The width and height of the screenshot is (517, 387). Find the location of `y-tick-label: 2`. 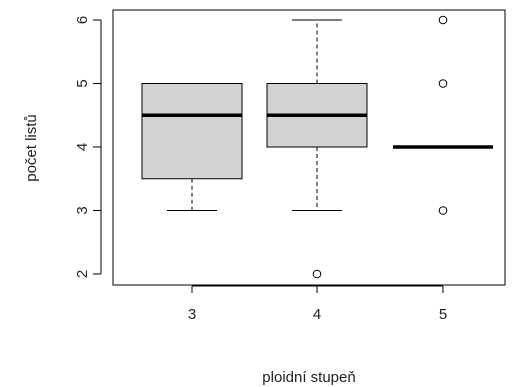

y-tick-label: 2 is located at coordinates (82, 274).